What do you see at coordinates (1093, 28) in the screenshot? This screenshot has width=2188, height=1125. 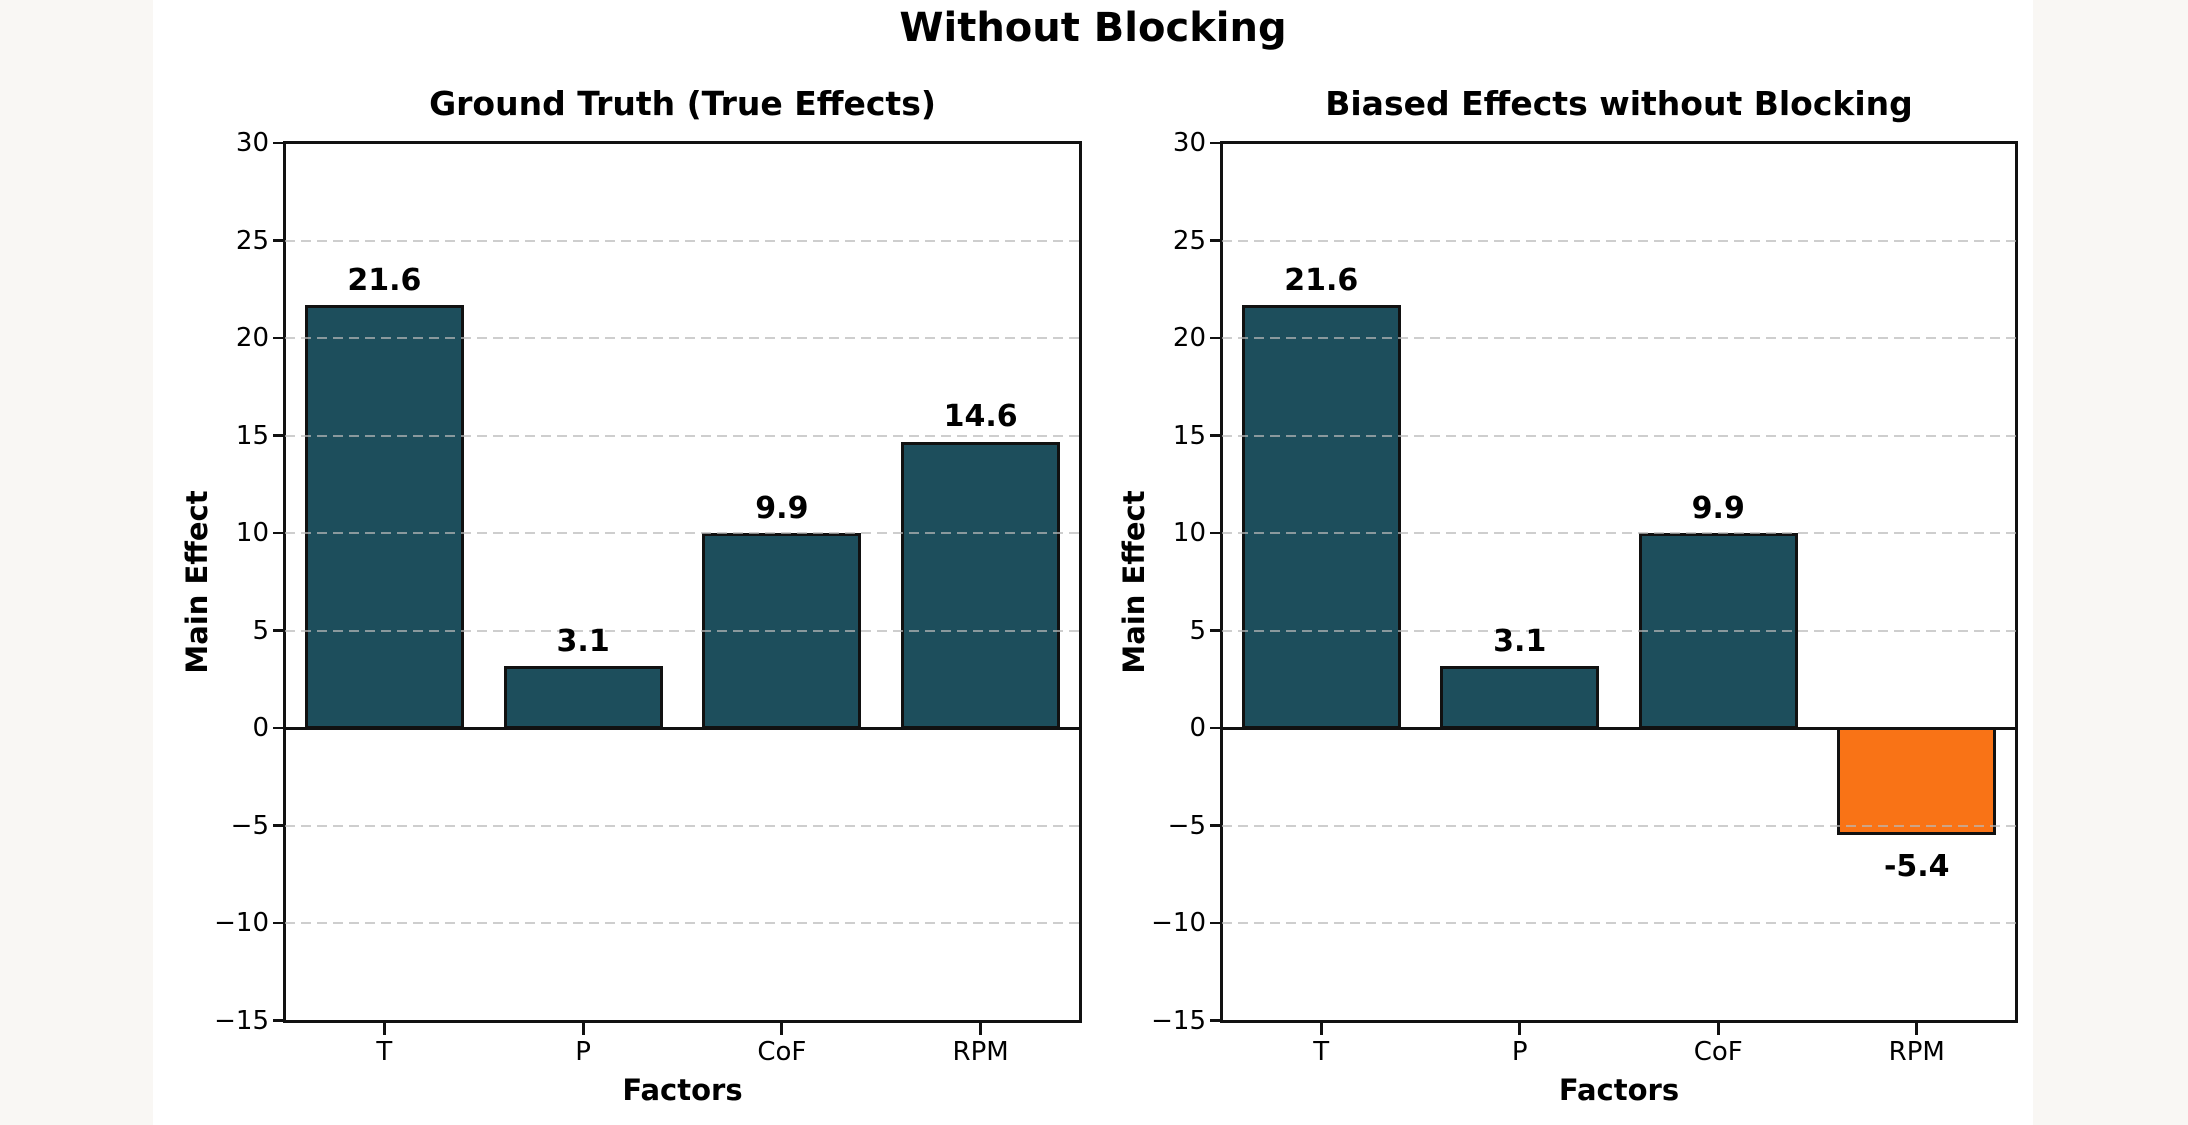 I see `figure-suptitle: Without Blocking` at bounding box center [1093, 28].